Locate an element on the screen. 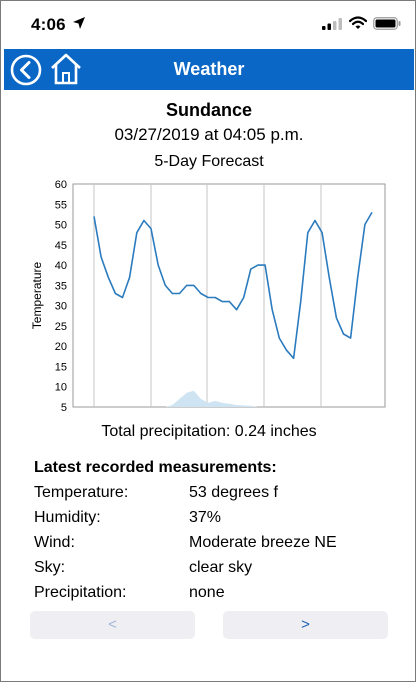 The height and width of the screenshot is (682, 416). y-tick-label: 5 is located at coordinates (64, 407).